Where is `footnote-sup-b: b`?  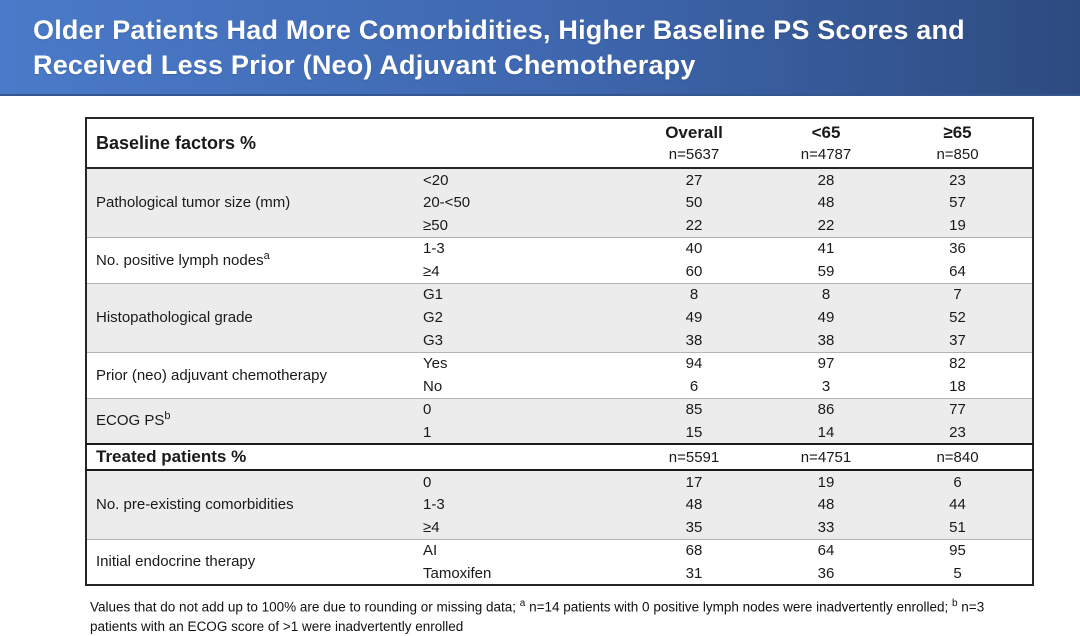
footnote-sup-b: b is located at coordinates (954, 603).